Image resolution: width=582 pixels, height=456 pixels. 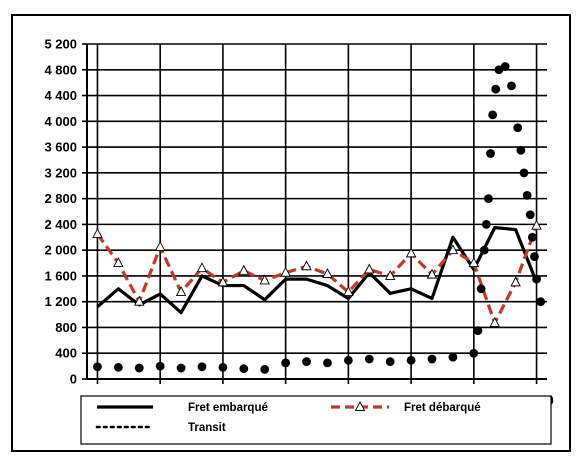 I want to click on y-tick-label: 3 200, so click(x=60, y=172).